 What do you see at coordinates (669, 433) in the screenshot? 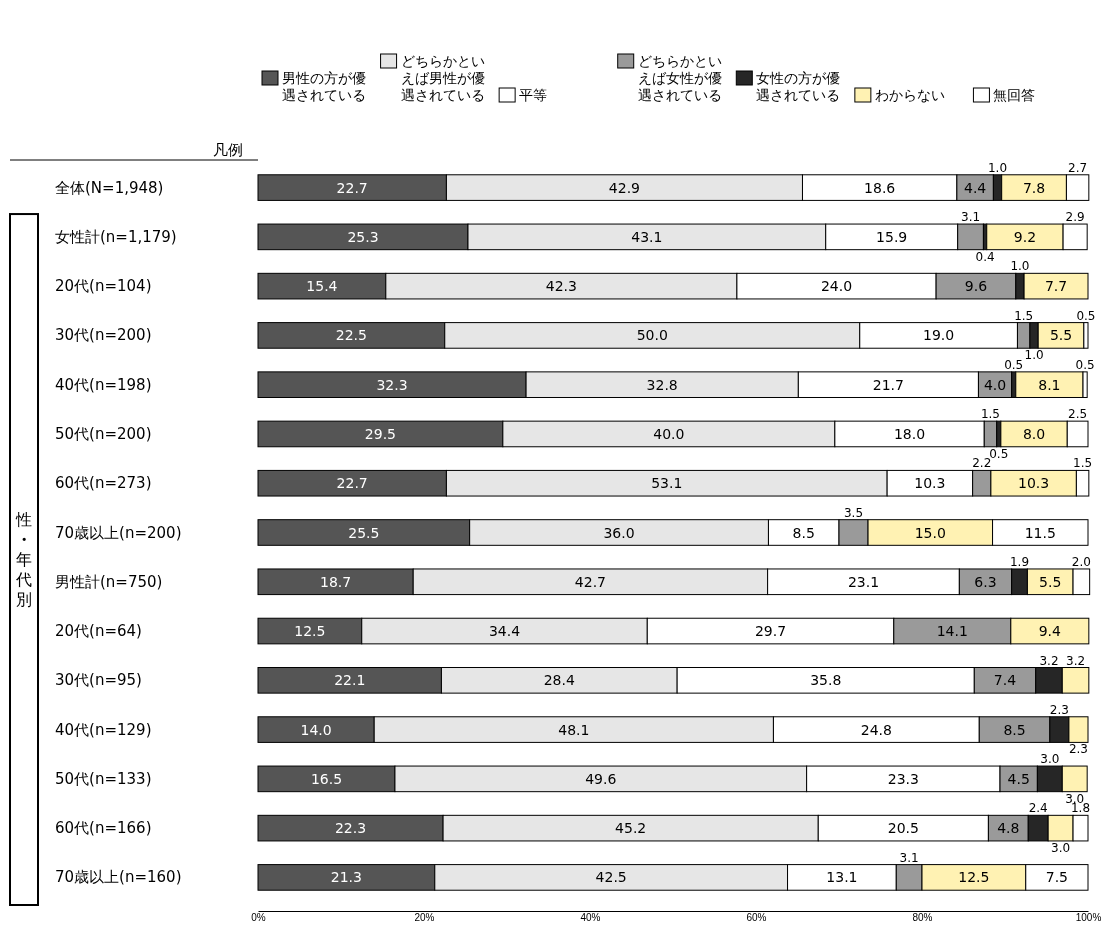
I see `data-label: 40.0` at bounding box center [669, 433].